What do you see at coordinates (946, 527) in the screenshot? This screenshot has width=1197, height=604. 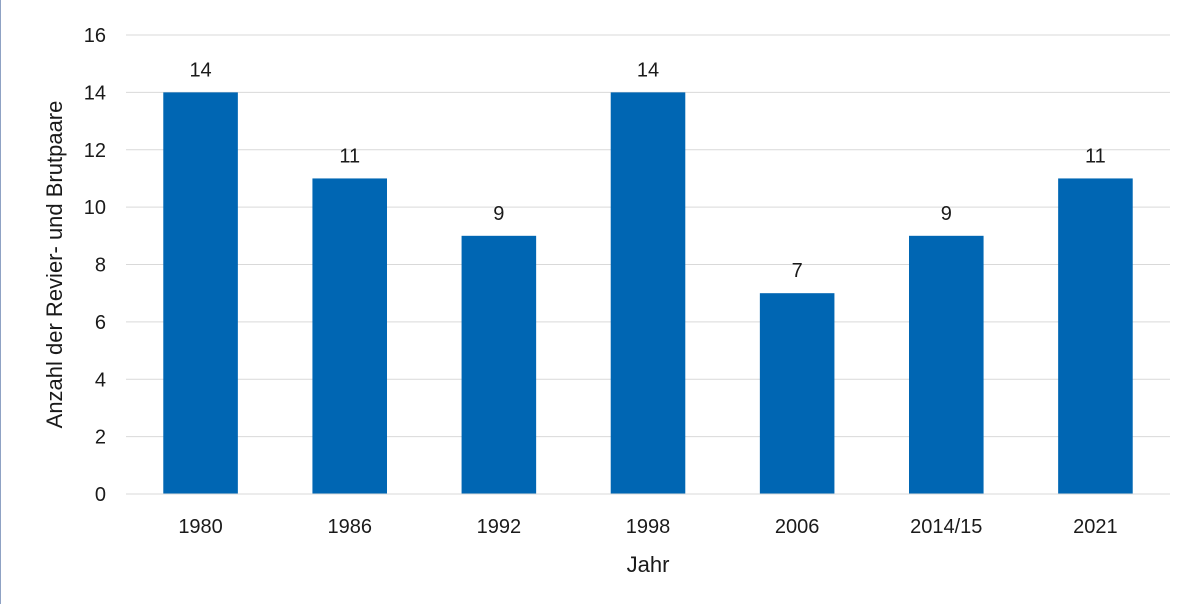 I see `x-tick-label: 2014/15` at bounding box center [946, 527].